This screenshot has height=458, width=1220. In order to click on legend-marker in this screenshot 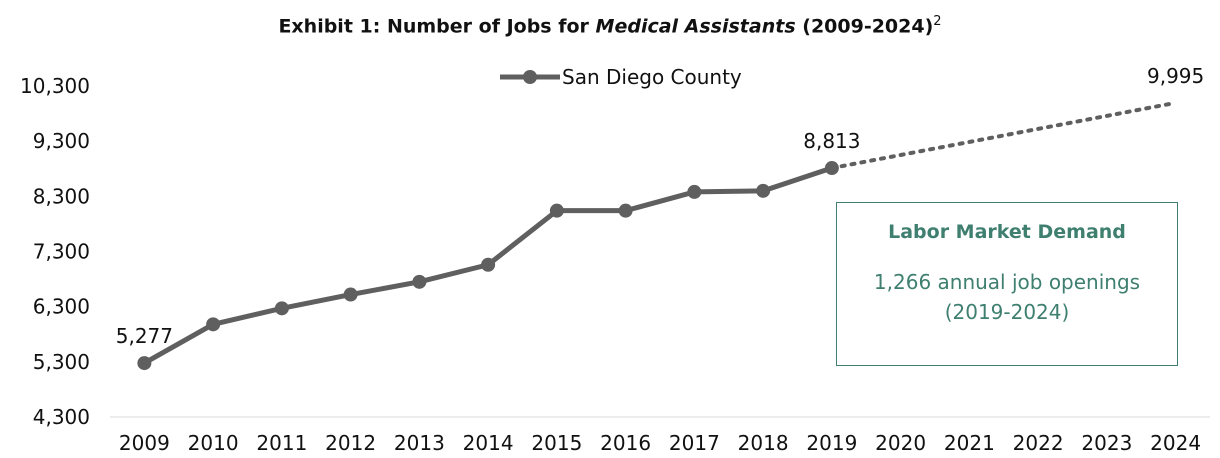, I will do `click(530, 77)`.